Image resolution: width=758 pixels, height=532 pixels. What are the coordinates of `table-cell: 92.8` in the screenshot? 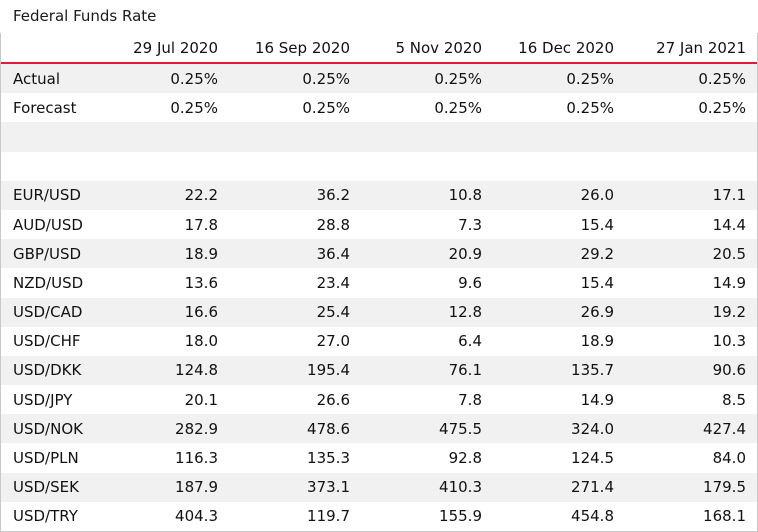 It's located at (465, 458).